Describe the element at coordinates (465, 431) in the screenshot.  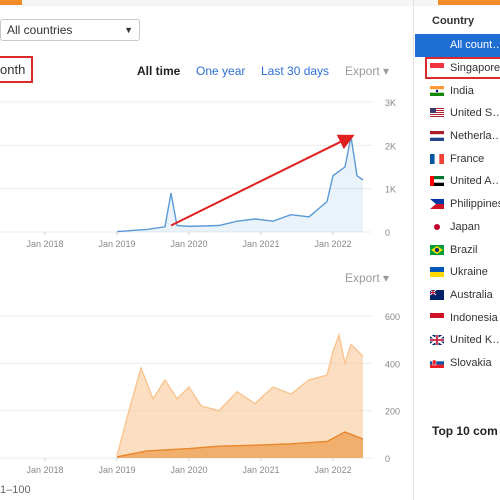
I see `top10-heading: Top 10 com` at that location.